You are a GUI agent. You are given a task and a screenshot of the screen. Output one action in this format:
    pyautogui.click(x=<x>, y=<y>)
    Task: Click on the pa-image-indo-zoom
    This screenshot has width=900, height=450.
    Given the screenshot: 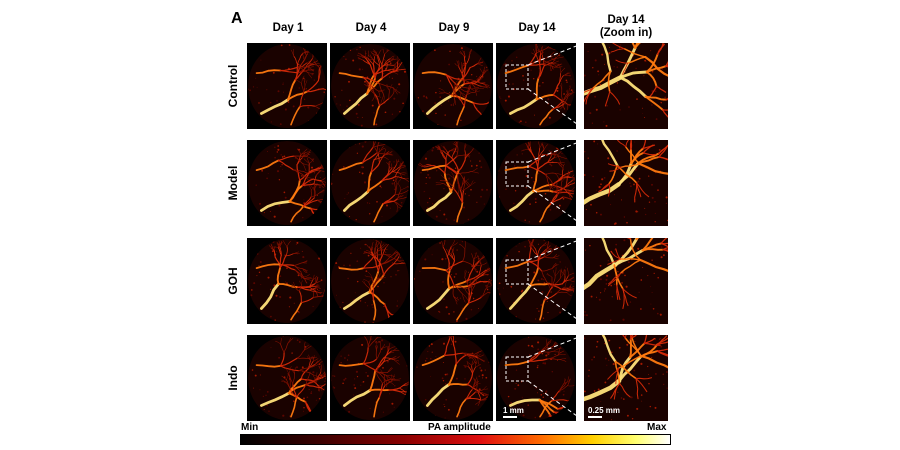 What is the action you would take?
    pyautogui.click(x=626, y=378)
    